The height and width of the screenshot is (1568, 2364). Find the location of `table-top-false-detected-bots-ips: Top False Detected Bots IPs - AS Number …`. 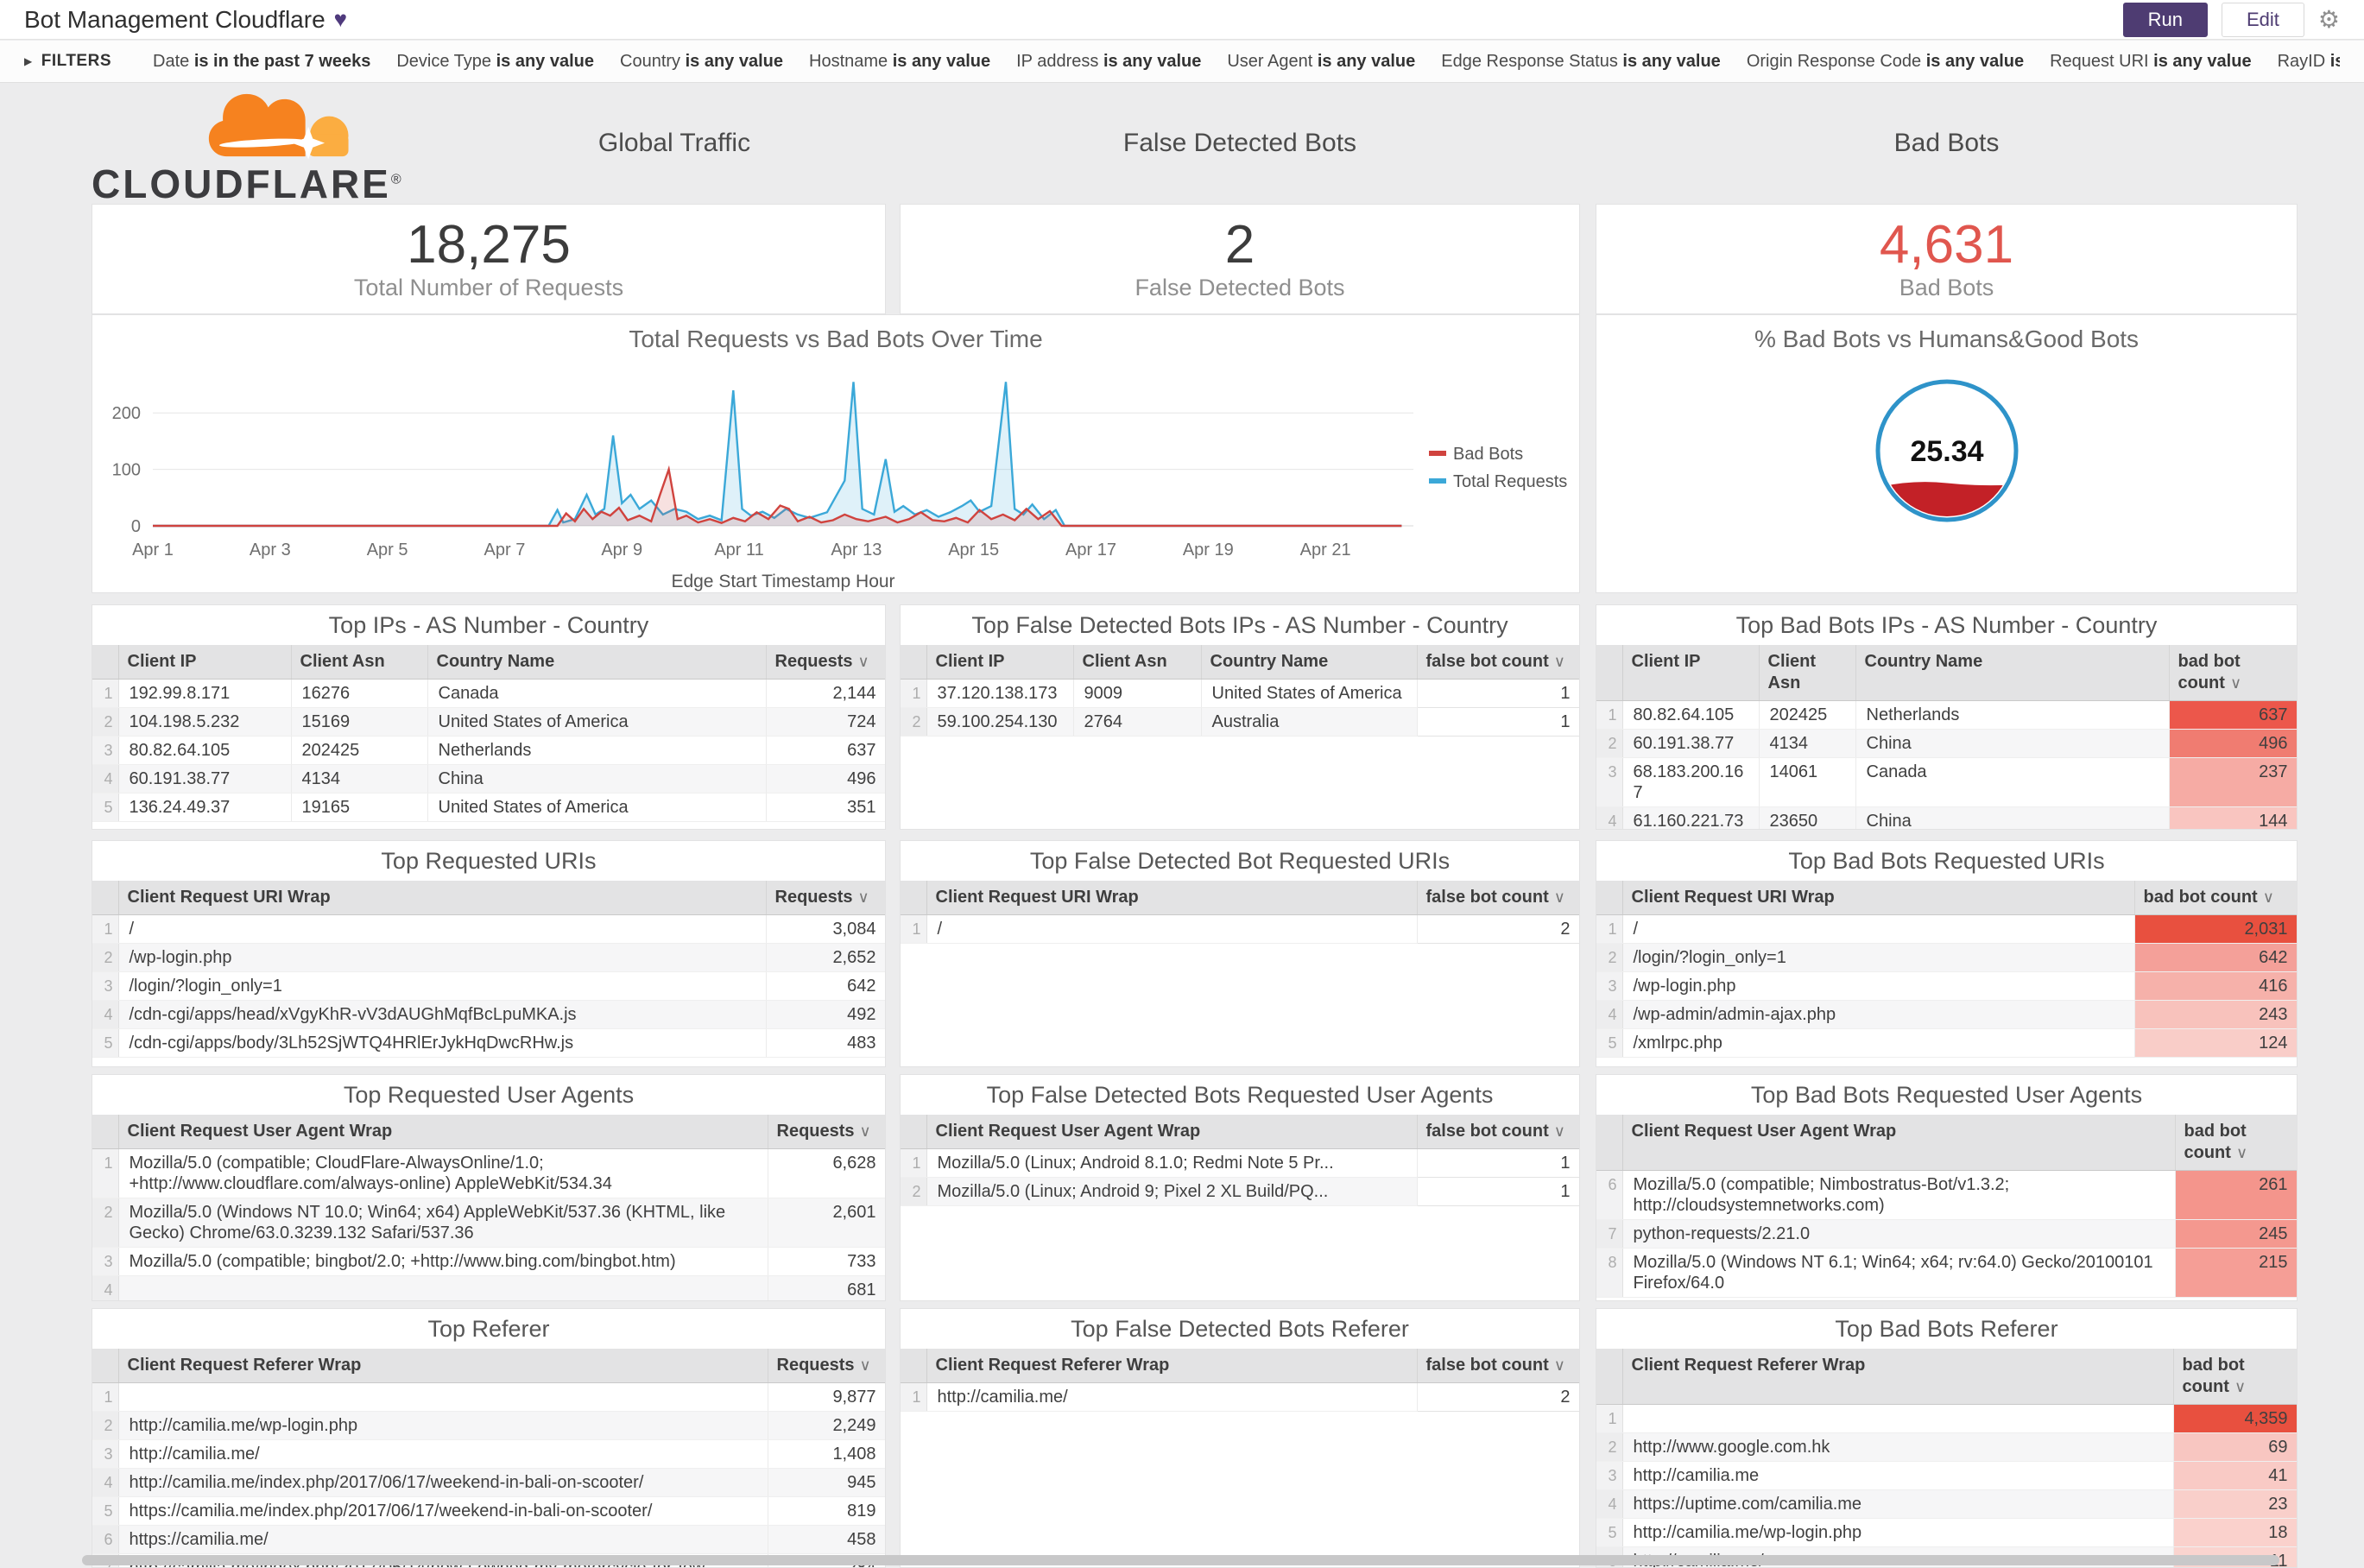

table-top-false-detected-bots-ips: Top False Detected Bots IPs - AS Number … is located at coordinates (1240, 717).